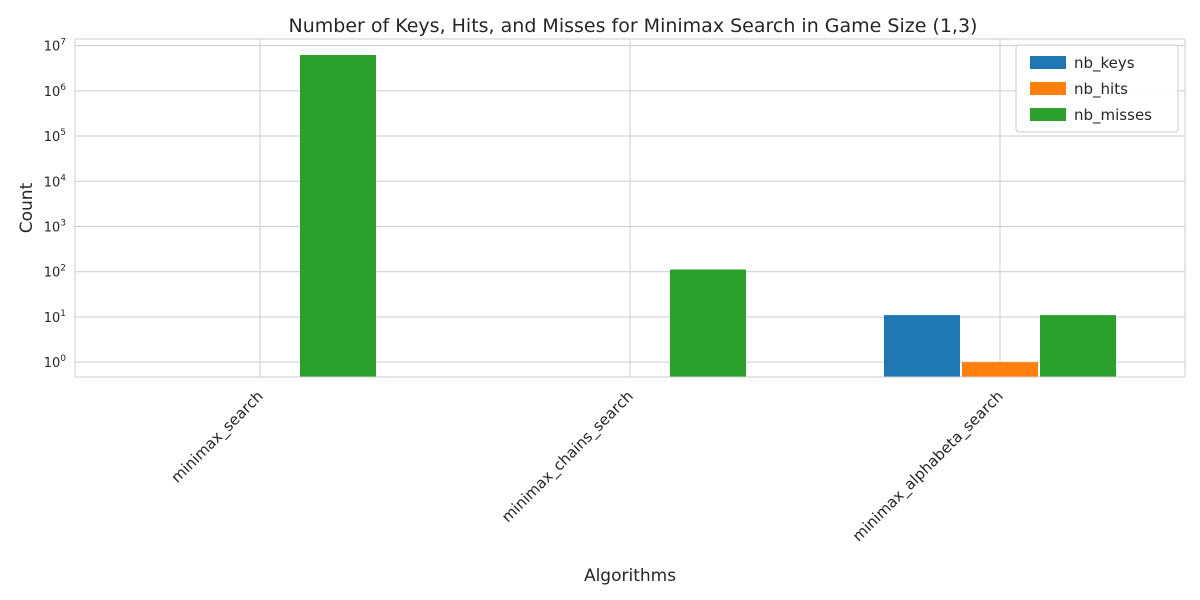 The image size is (1200, 600). I want to click on y-axis-label: Count, so click(27, 207).